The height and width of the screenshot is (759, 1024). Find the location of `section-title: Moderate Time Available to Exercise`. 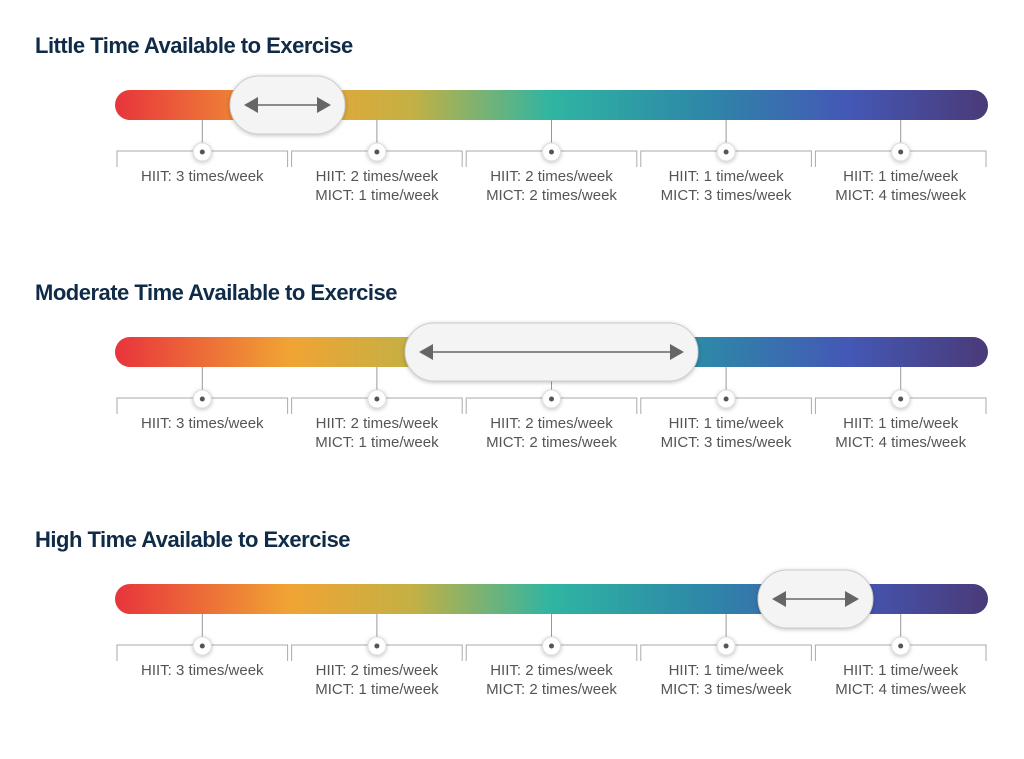

section-title: Moderate Time Available to Exercise is located at coordinates (216, 292).